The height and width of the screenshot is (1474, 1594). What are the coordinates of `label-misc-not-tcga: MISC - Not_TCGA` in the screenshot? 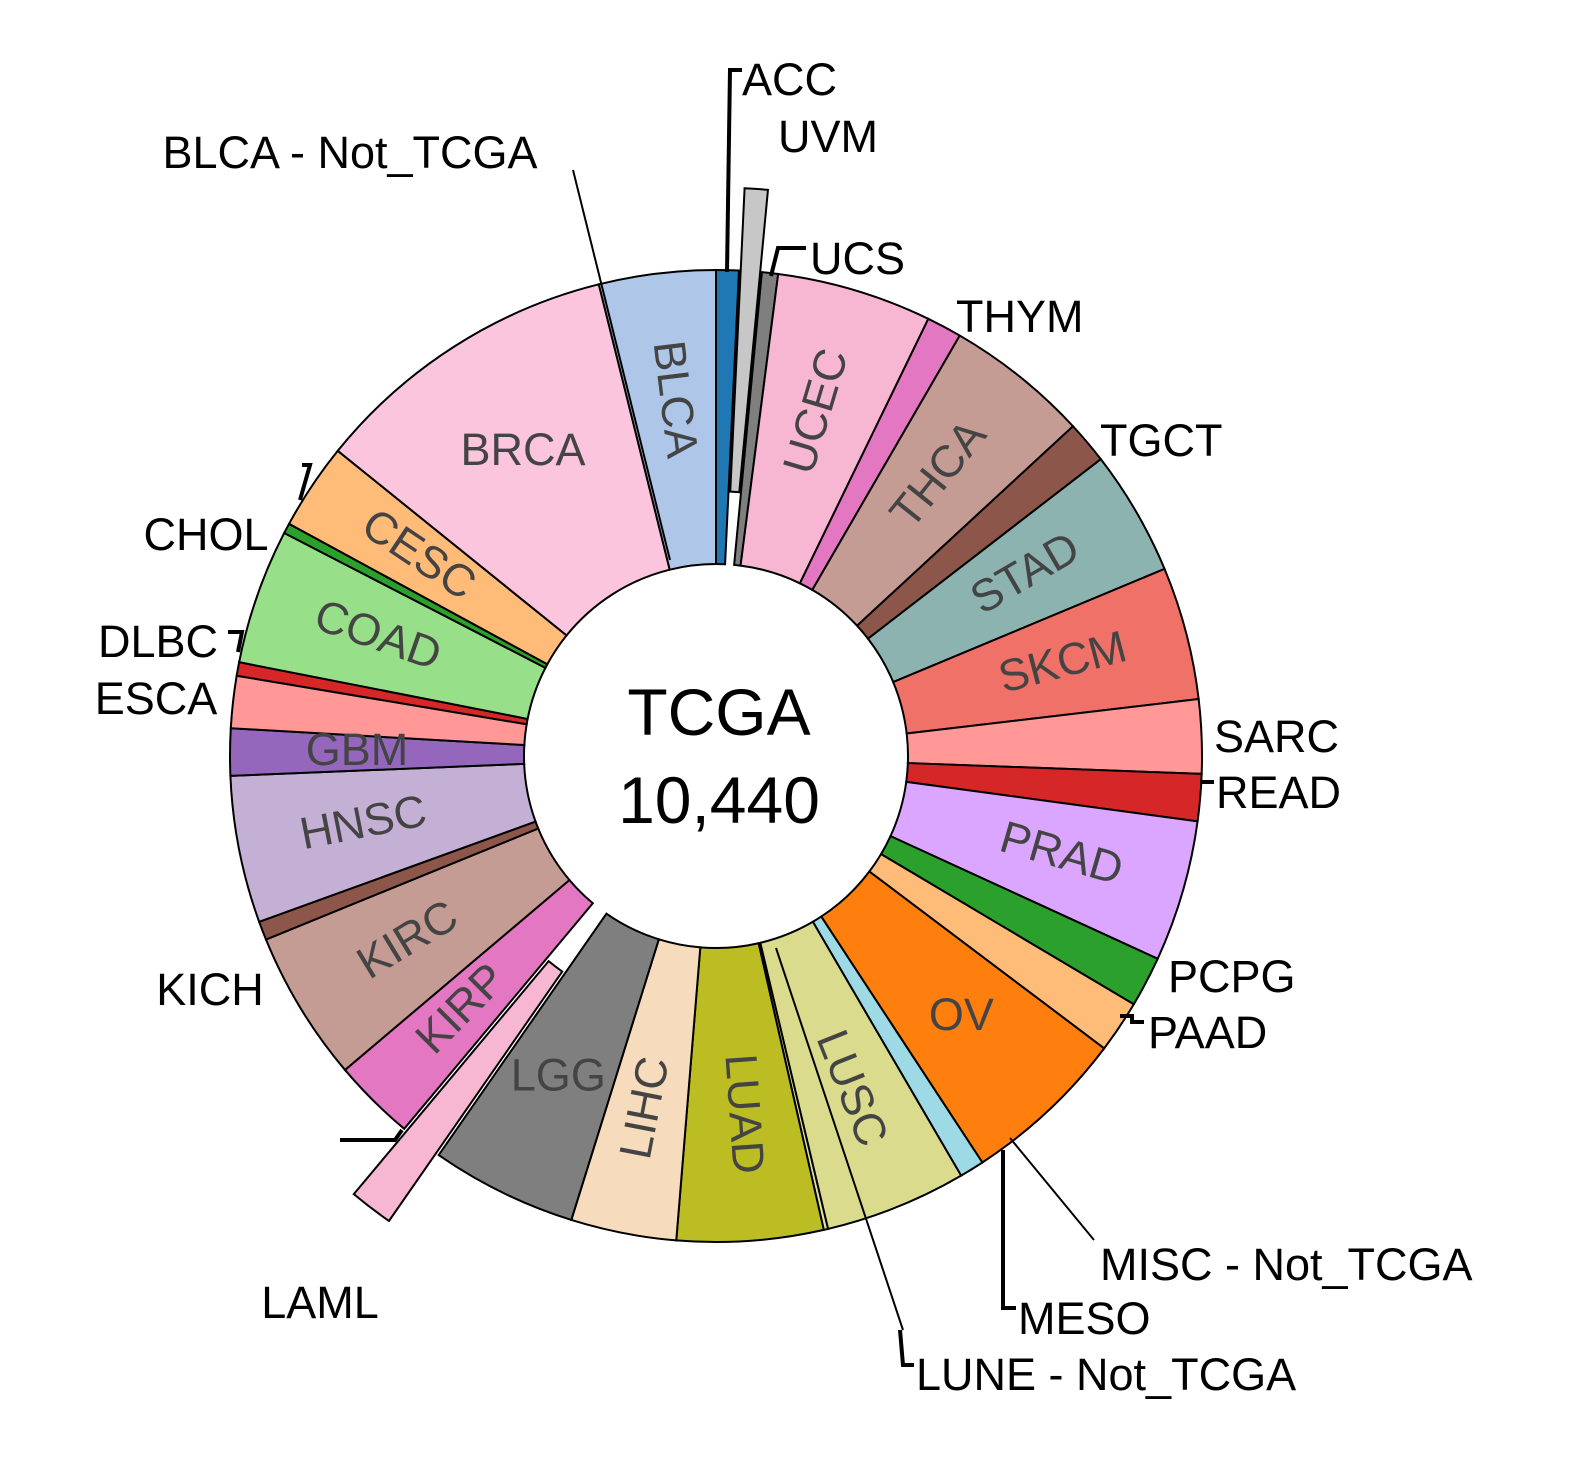 It's located at (1286, 1264).